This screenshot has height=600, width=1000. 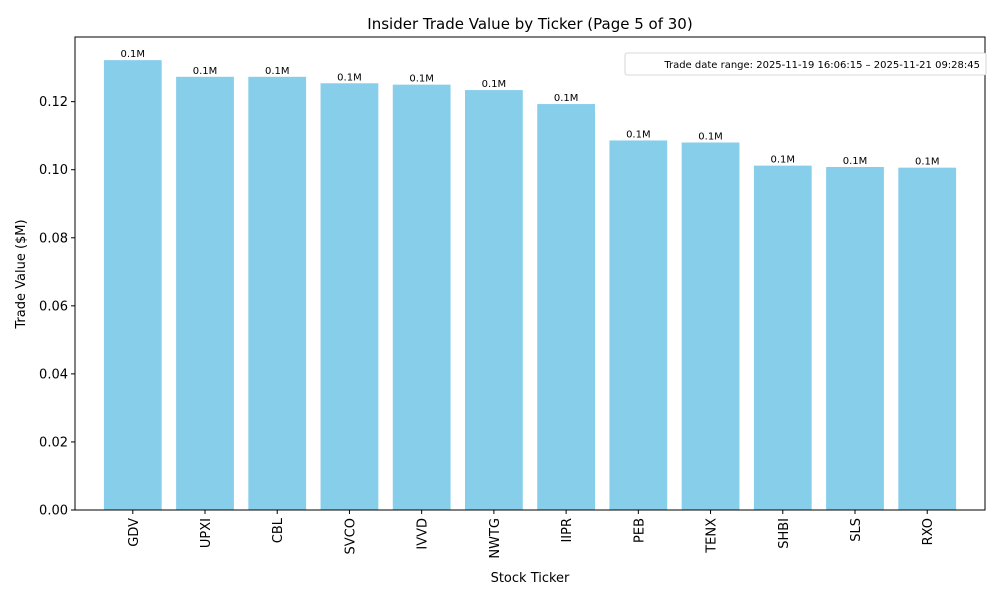 I want to click on bar-shbi, so click(x=782, y=337).